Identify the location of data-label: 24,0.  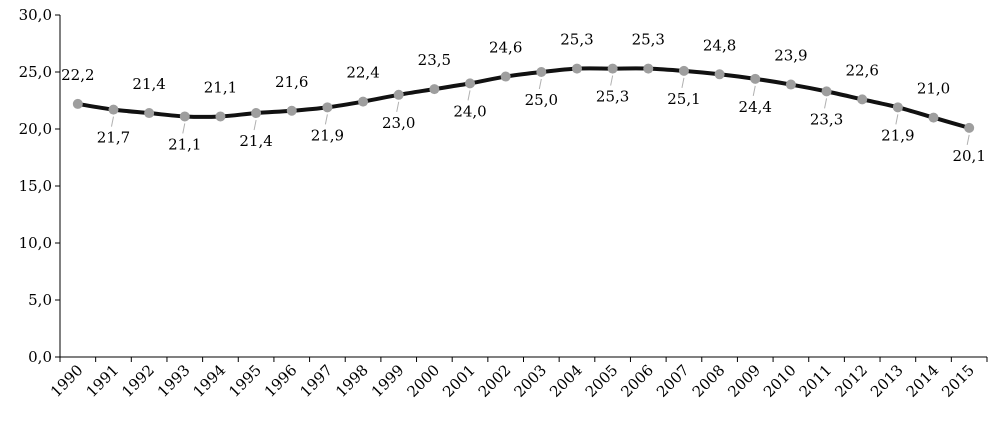
(469, 111).